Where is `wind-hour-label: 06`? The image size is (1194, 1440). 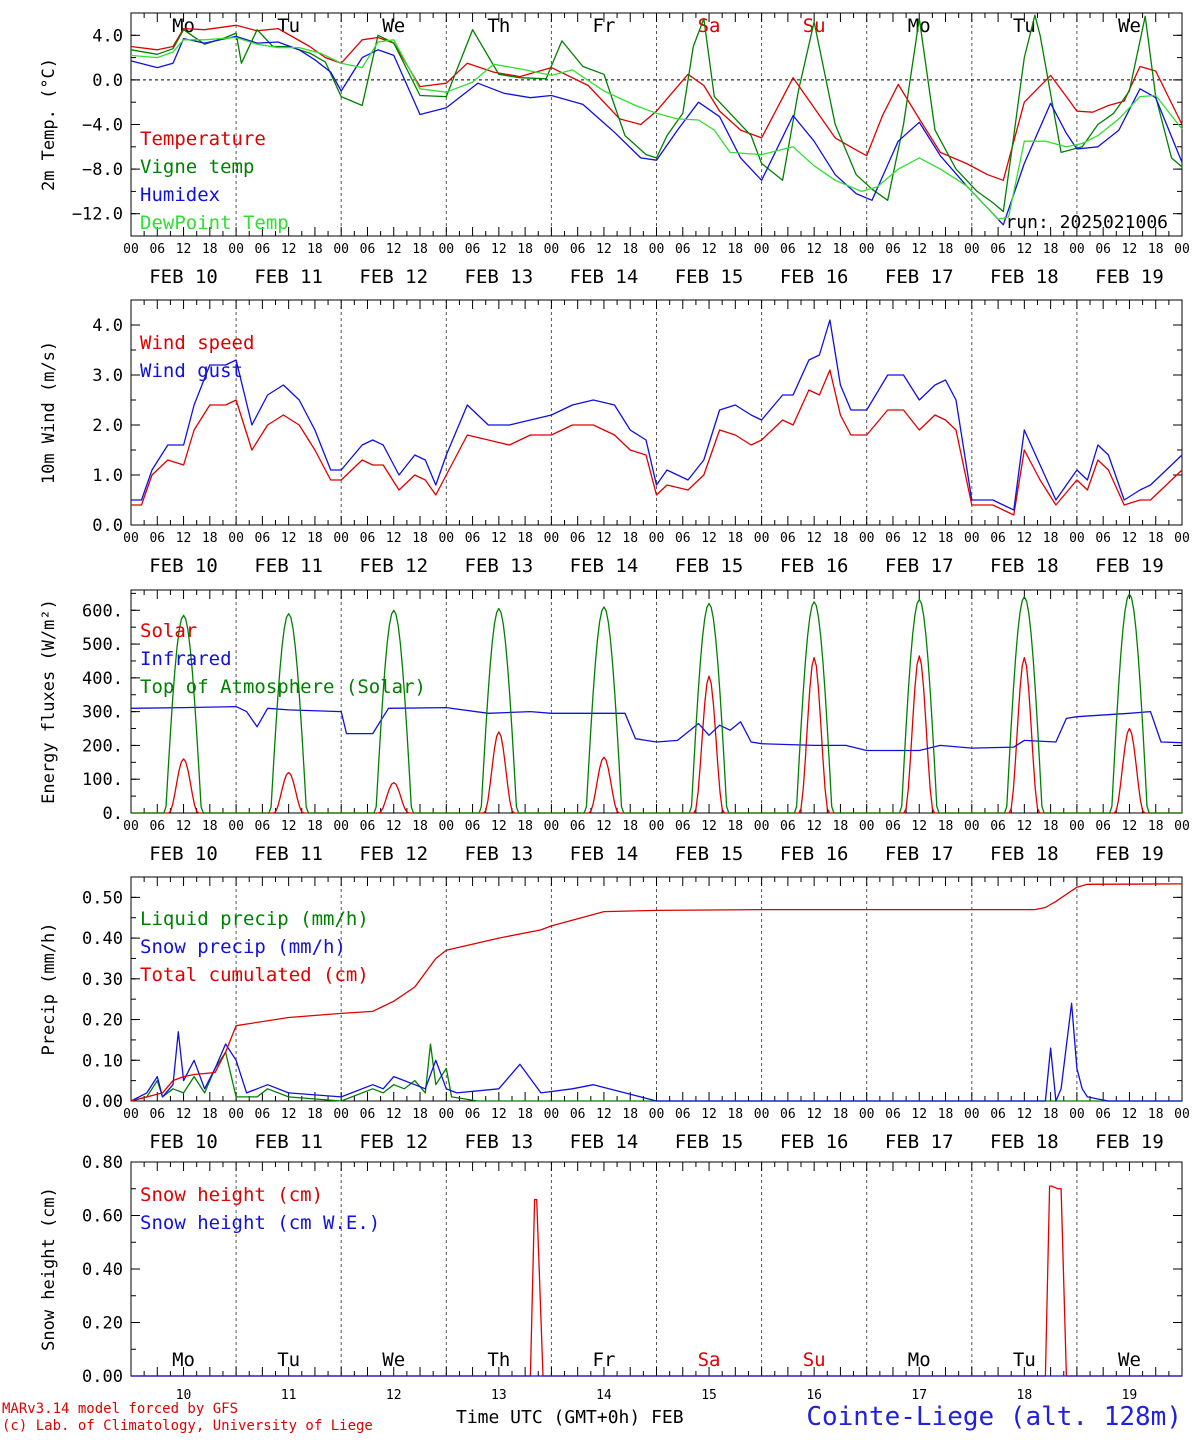
wind-hour-label: 06 is located at coordinates (998, 538).